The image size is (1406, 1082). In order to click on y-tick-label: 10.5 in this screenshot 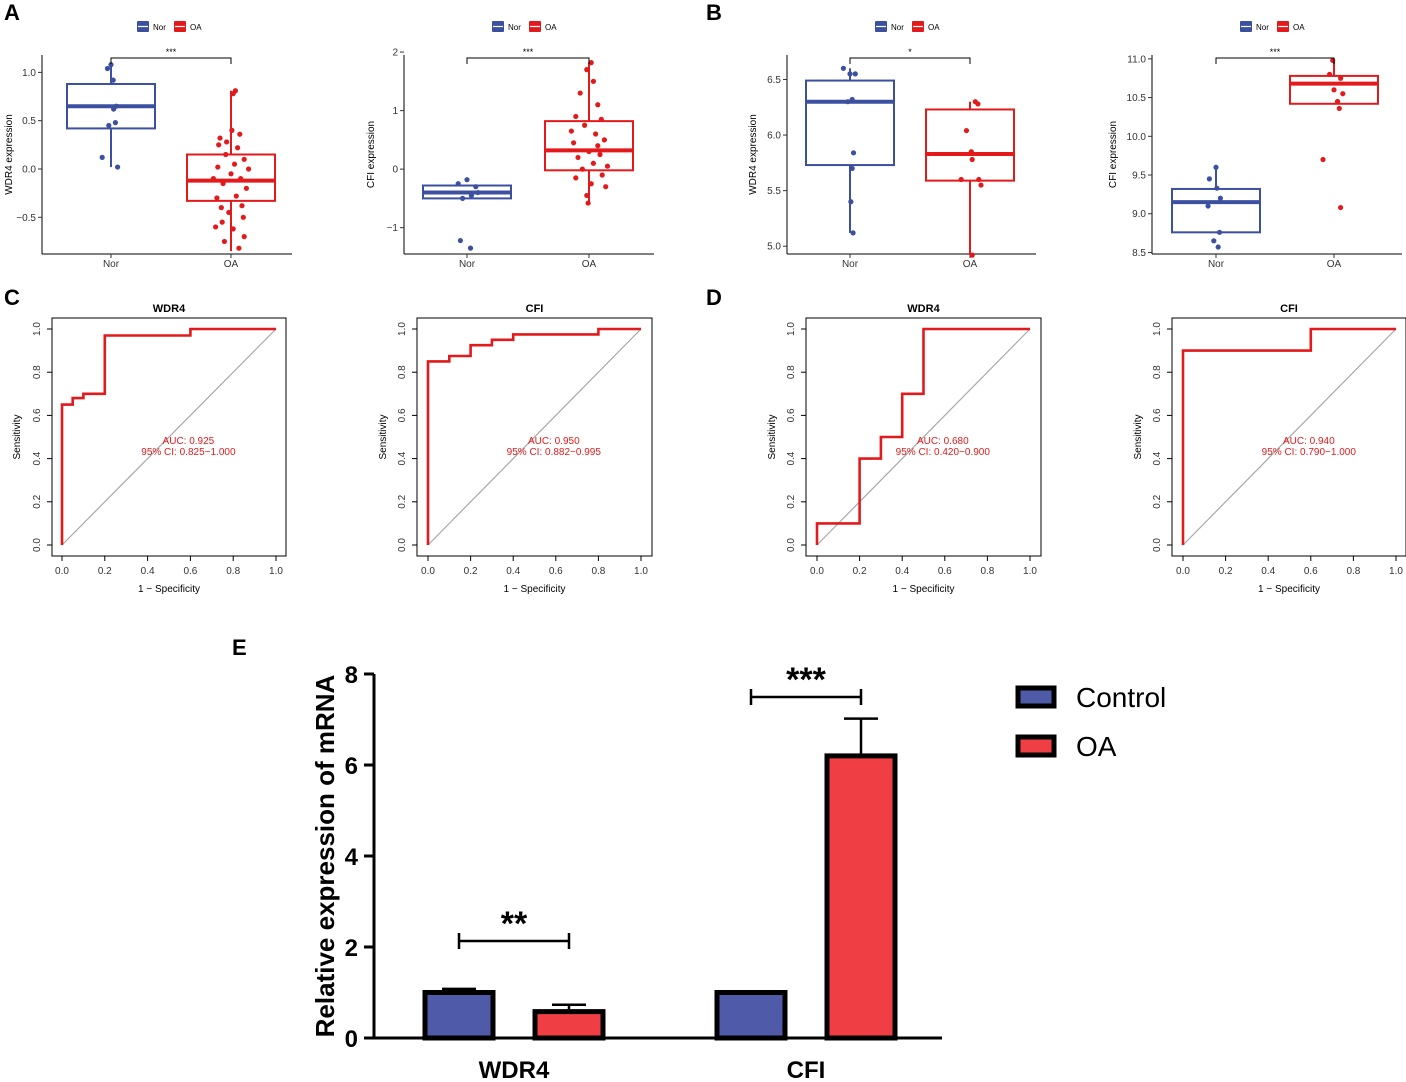, I will do `click(1137, 98)`.